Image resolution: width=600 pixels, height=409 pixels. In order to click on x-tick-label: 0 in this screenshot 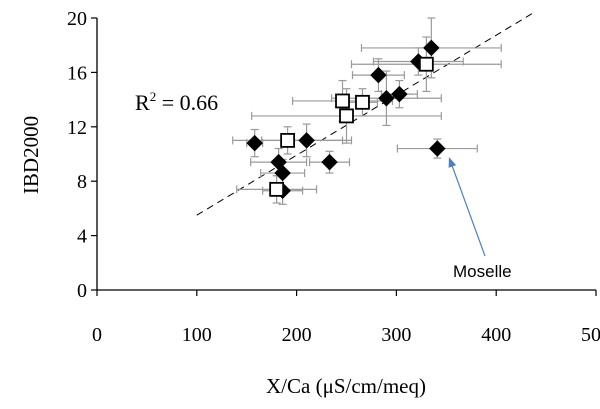, I will do `click(97, 335)`.